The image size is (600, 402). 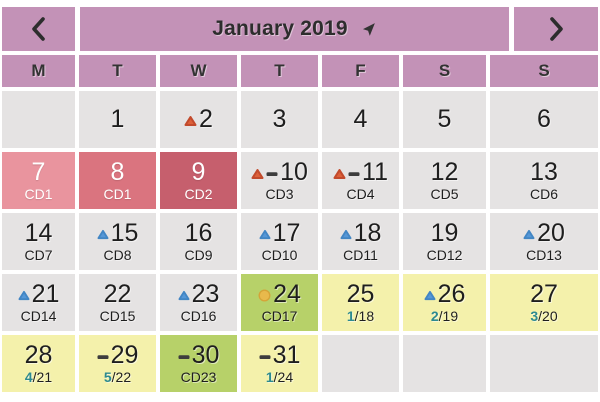 I want to click on day-cell: 23 CD16, so click(x=198, y=302).